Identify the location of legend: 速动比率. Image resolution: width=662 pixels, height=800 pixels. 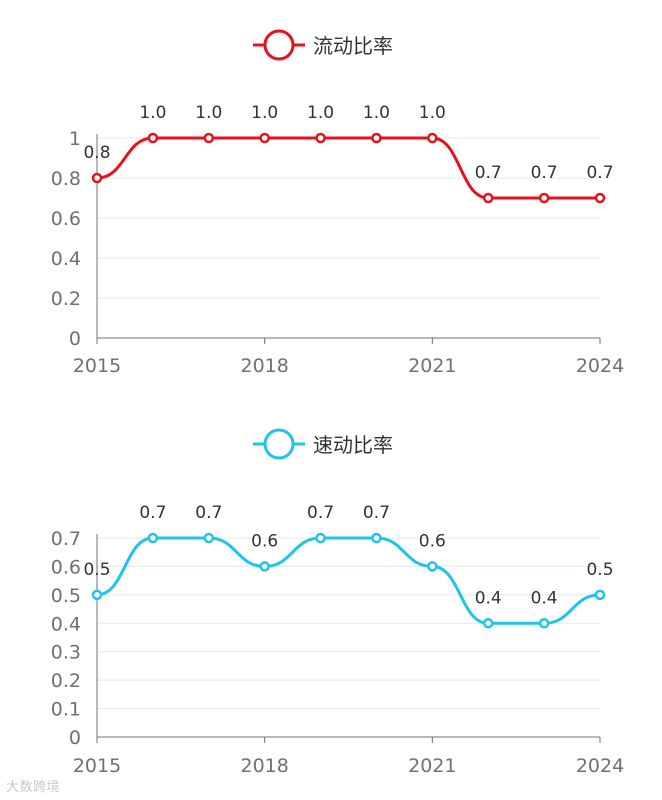
(323, 444).